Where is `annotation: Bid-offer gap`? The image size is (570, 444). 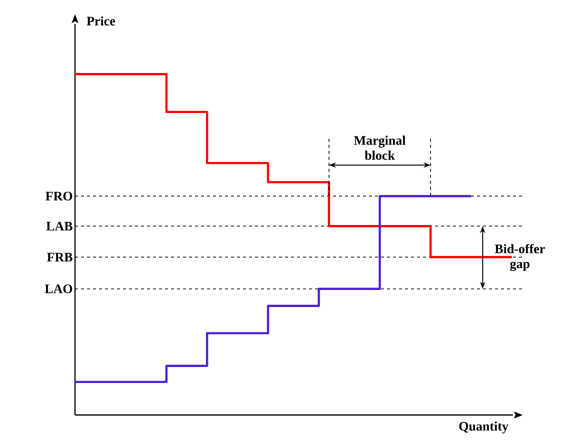 annotation: Bid-offer gap is located at coordinates (519, 258).